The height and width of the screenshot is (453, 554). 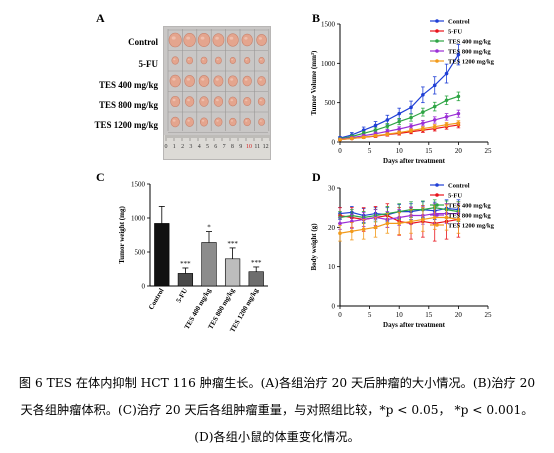 I want to click on ruler-number: 6, so click(x=215, y=147).